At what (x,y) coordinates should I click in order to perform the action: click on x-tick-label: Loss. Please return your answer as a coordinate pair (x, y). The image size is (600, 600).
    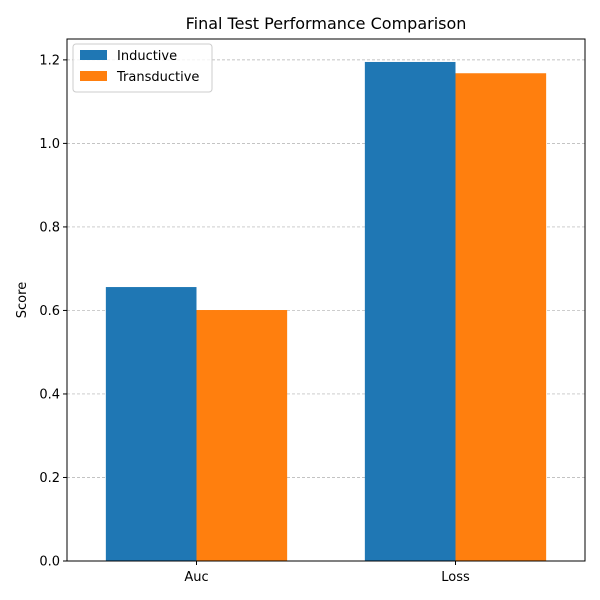
    Looking at the image, I should click on (455, 577).